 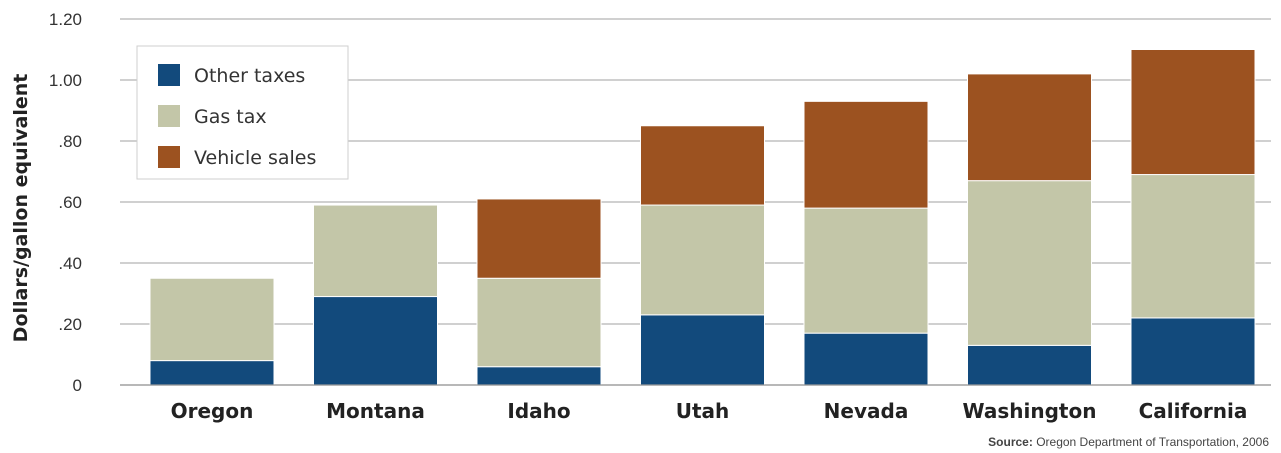 I want to click on legend-label: Gas tax, so click(x=230, y=117).